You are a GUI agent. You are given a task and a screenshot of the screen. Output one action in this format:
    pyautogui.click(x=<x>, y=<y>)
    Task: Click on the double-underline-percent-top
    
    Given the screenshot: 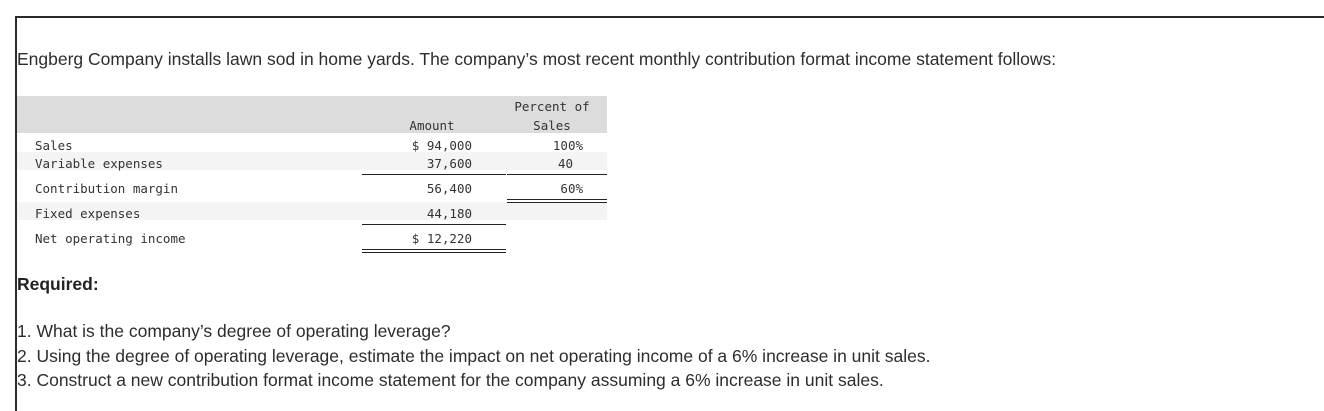 What is the action you would take?
    pyautogui.click(x=557, y=199)
    